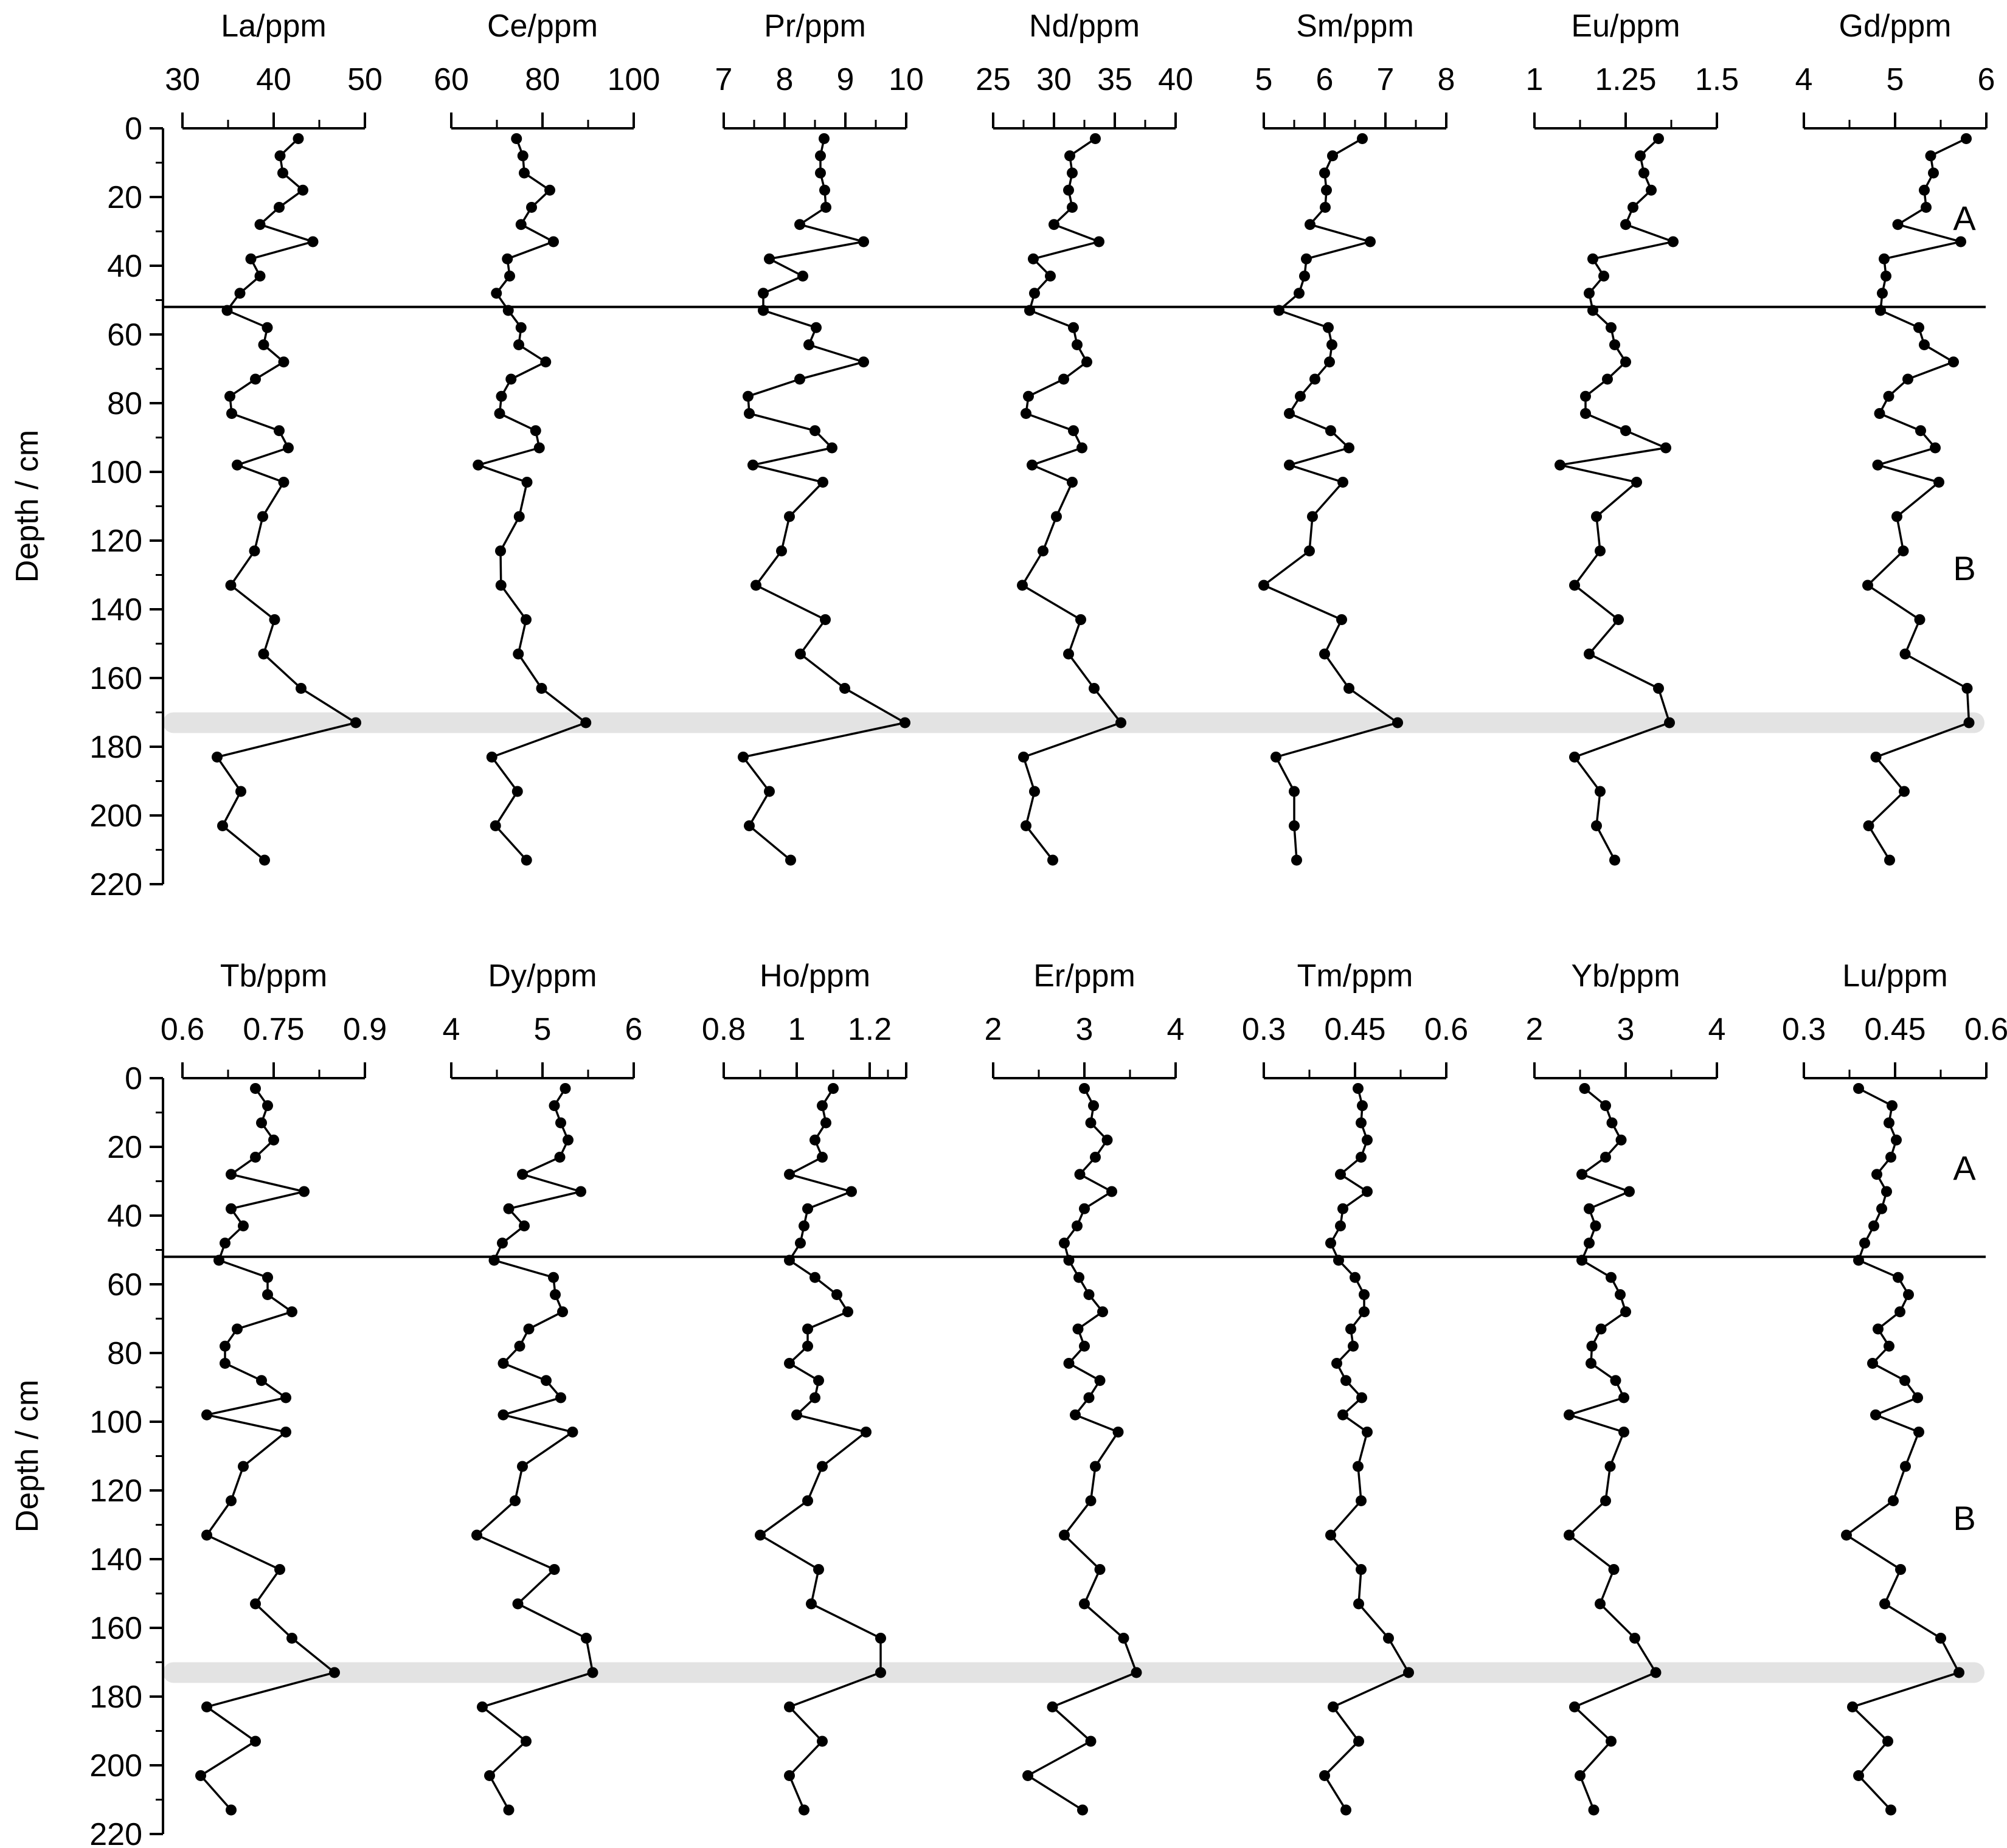 The height and width of the screenshot is (1848, 2007). Describe the element at coordinates (1964, 218) in the screenshot. I see `zone-label-a: A` at that location.